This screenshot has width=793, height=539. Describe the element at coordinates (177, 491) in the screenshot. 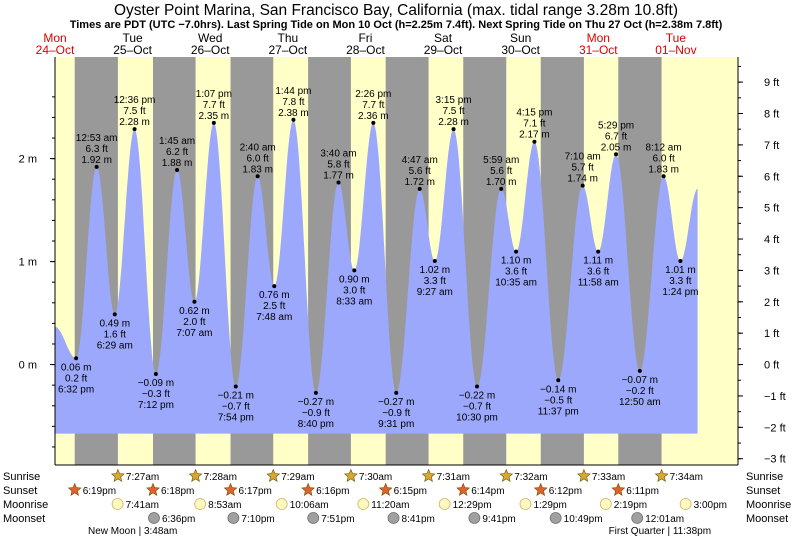

I see `sunset-time: 6:18pm` at that location.